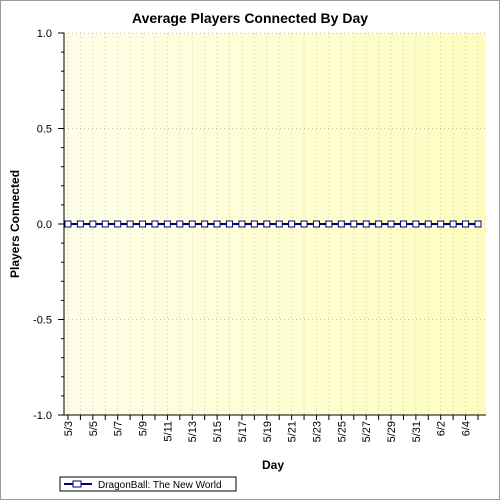 The height and width of the screenshot is (500, 500). I want to click on x-tick-label: 5/19, so click(268, 431).